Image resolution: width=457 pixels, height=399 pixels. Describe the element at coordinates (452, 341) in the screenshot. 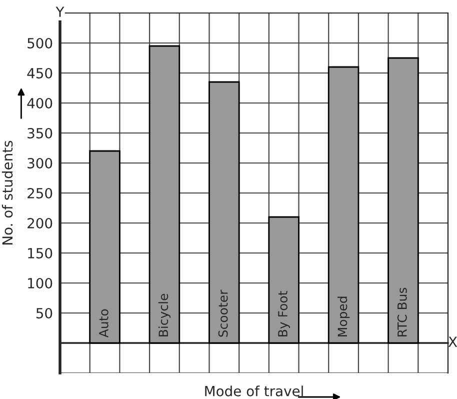

I see `text: X` at that location.